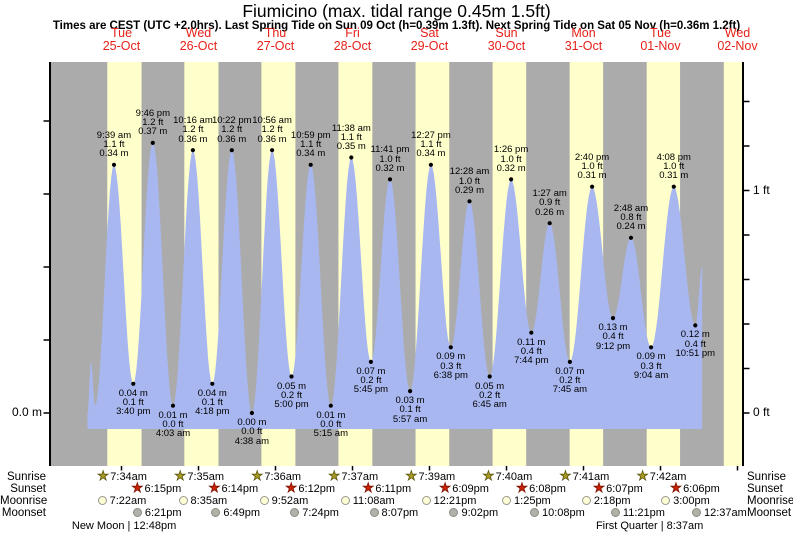 Image resolution: width=793 pixels, height=539 pixels. I want to click on annotation-line: 3:40 pm, so click(133, 412).